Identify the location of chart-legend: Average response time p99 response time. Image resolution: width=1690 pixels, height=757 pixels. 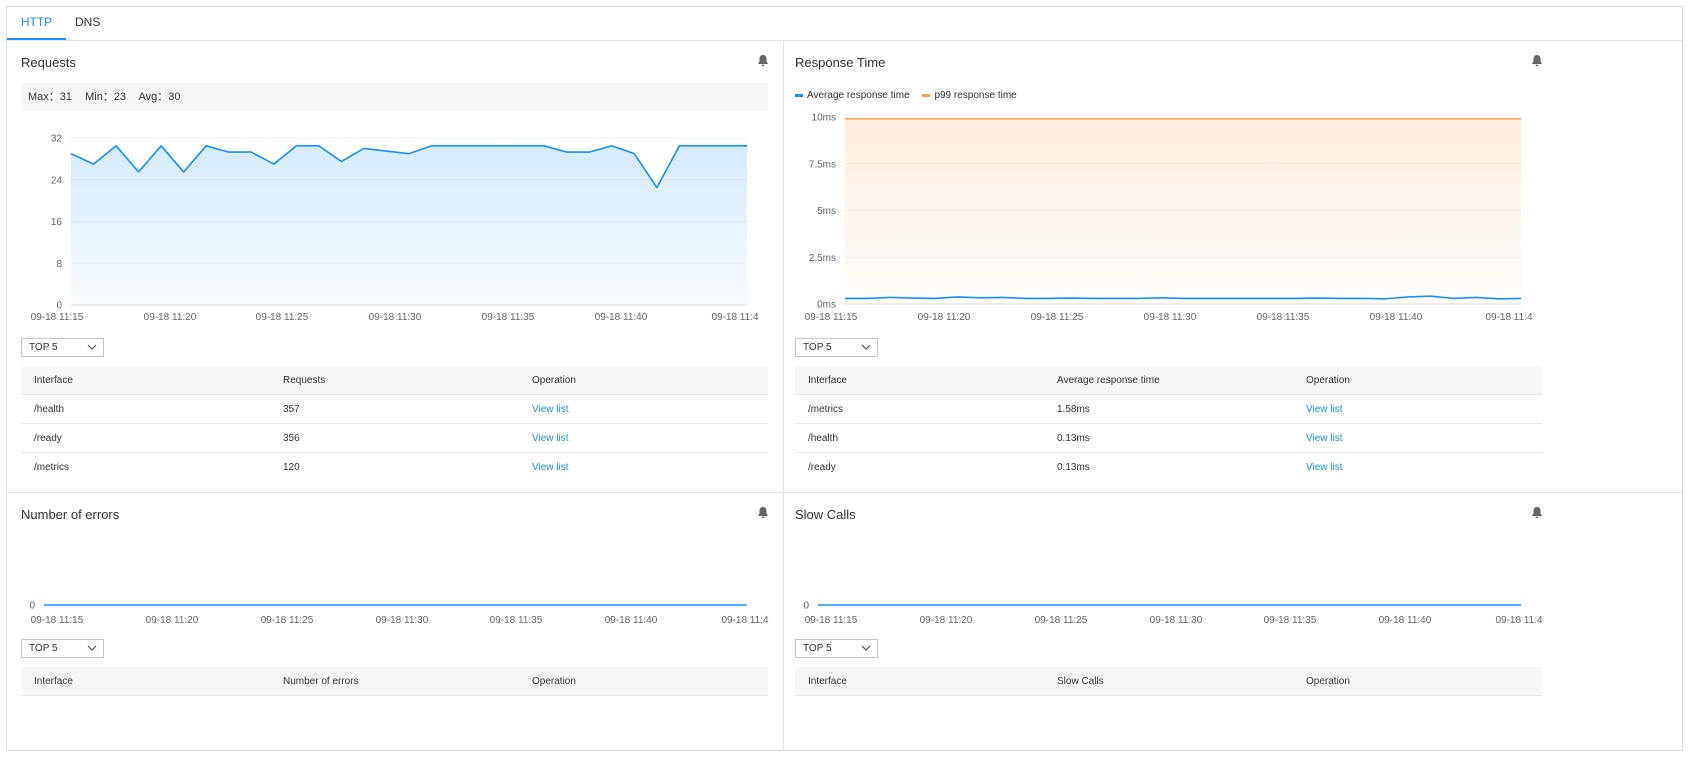
(911, 95).